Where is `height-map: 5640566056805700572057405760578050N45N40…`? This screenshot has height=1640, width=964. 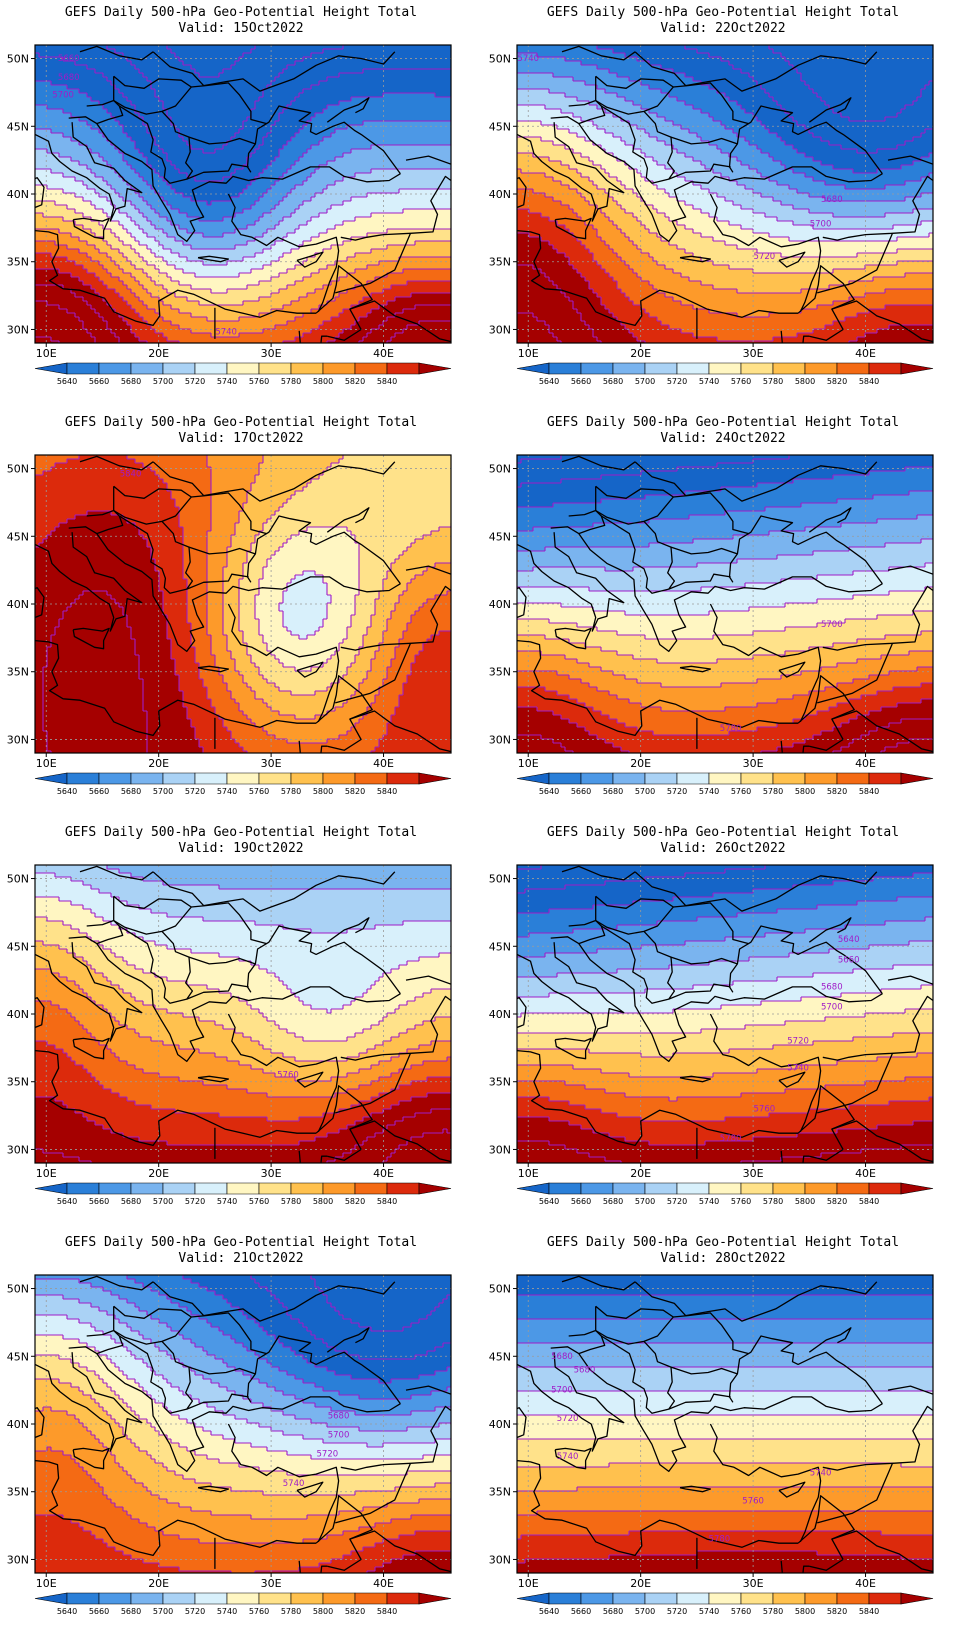 height-map: 5640566056805700572057405760578050N45N40… is located at coordinates (723, 1025).